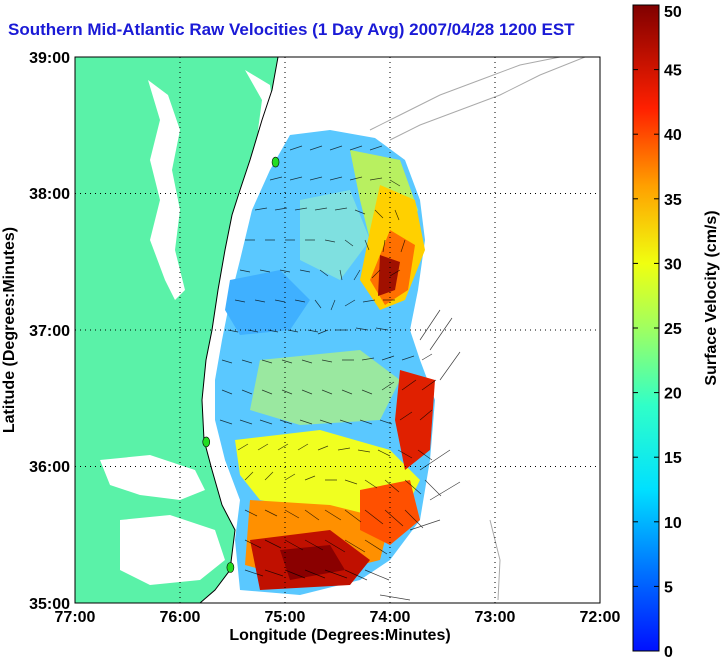 The image size is (724, 659). I want to click on colorbar-tick-label: 10, so click(673, 523).